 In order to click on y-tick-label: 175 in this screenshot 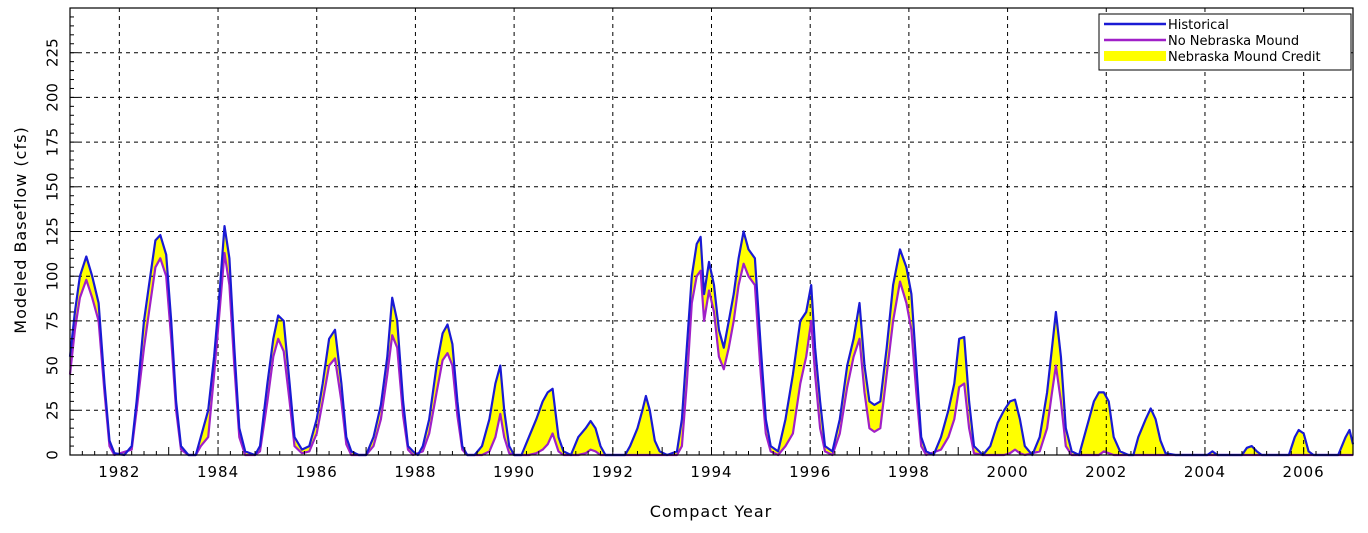, I will do `click(53, 142)`.